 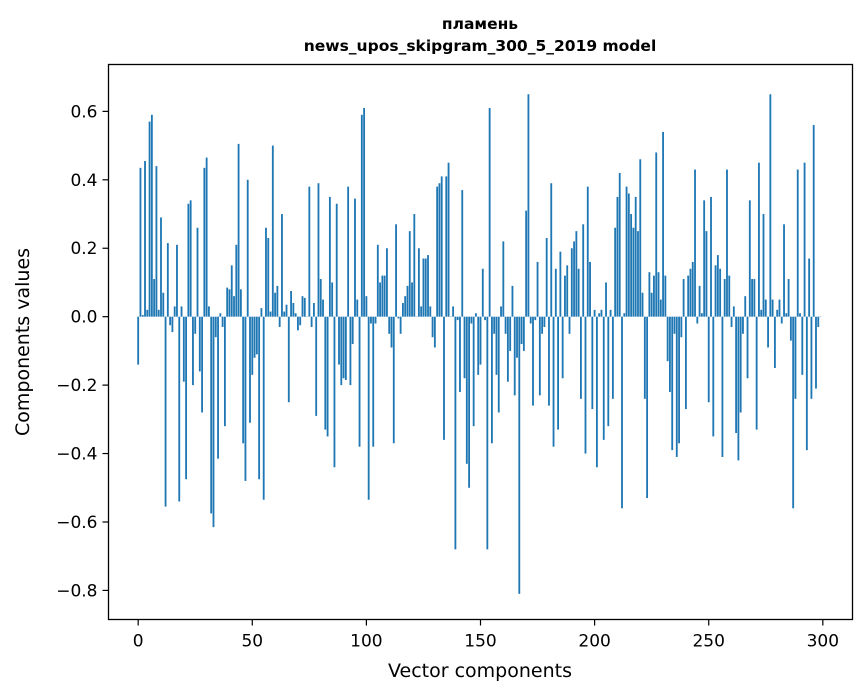 What do you see at coordinates (83, 181) in the screenshot?
I see `y-tick-label: 0.4` at bounding box center [83, 181].